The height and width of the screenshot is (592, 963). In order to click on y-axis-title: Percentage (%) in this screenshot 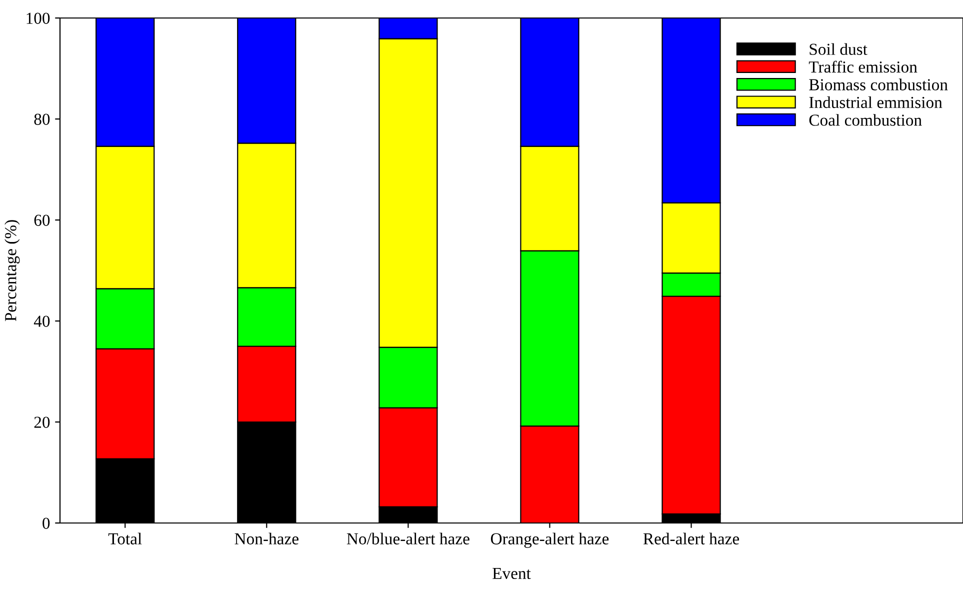, I will do `click(12, 271)`.